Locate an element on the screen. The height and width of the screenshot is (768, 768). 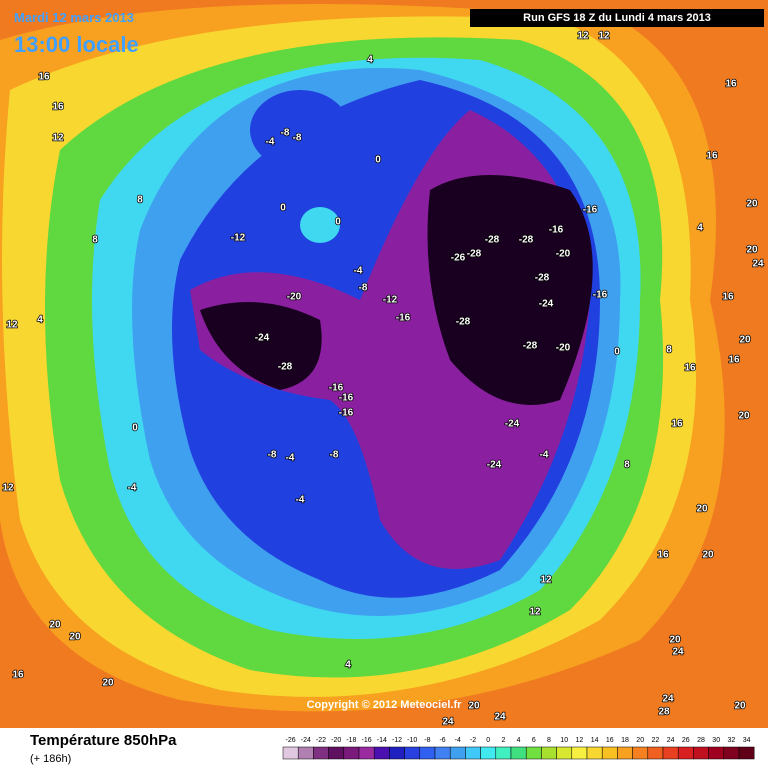
colorbar-label: 14 is located at coordinates (595, 740).